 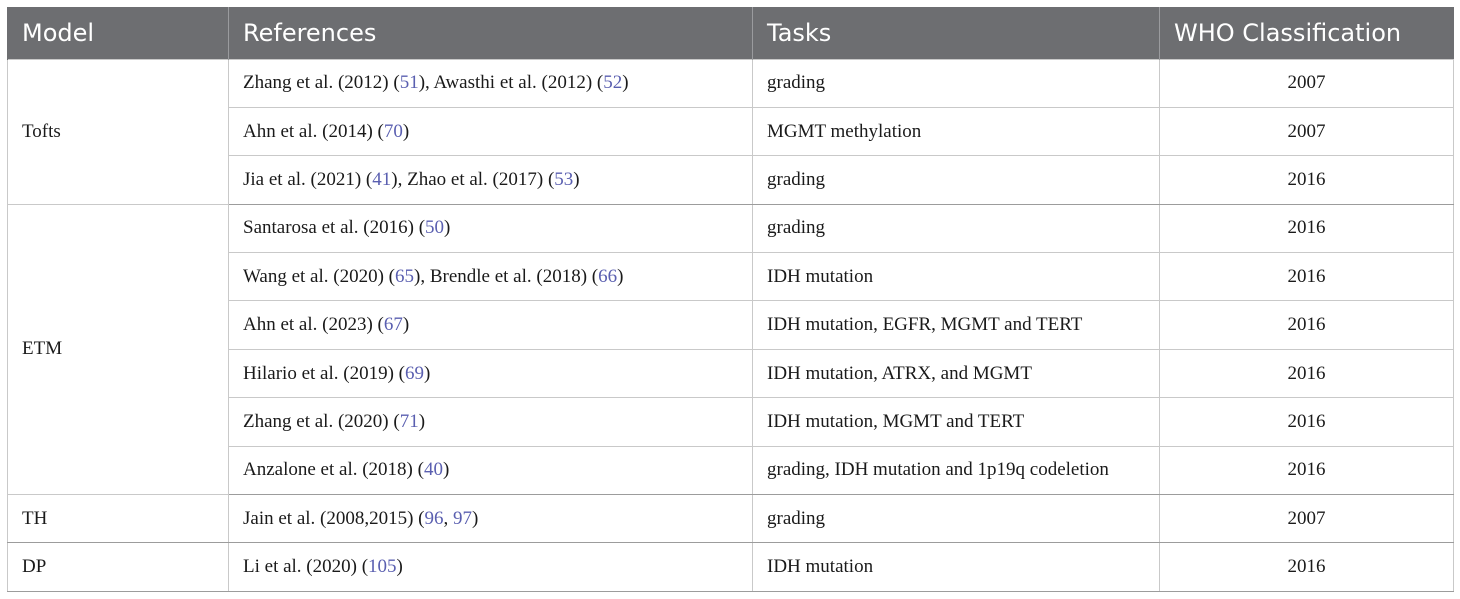 What do you see at coordinates (463, 518) in the screenshot?
I see `reference-link: 97` at bounding box center [463, 518].